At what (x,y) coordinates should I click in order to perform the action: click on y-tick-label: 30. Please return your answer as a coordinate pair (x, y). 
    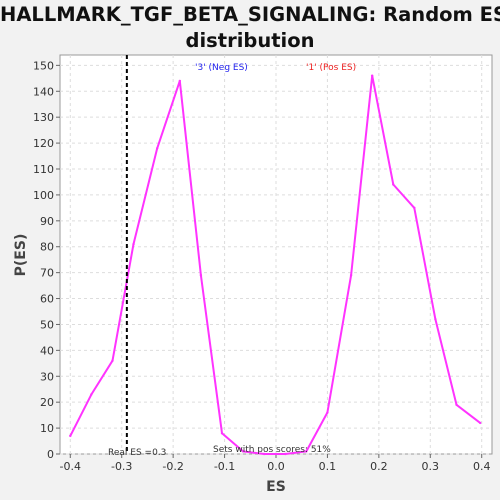
    Looking at the image, I should click on (47, 376).